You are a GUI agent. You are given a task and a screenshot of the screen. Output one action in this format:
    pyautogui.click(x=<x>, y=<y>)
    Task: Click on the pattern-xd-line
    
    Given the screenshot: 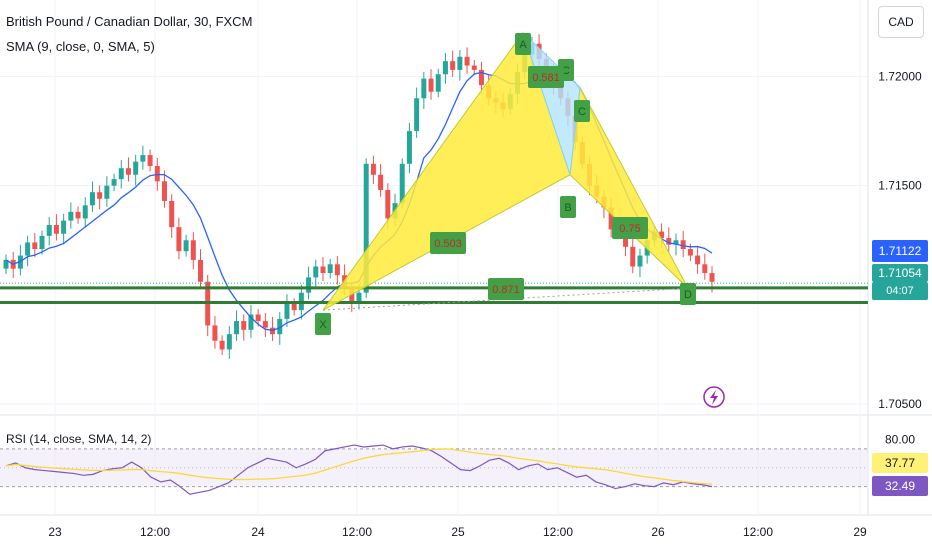 What is the action you would take?
    pyautogui.click(x=505, y=299)
    